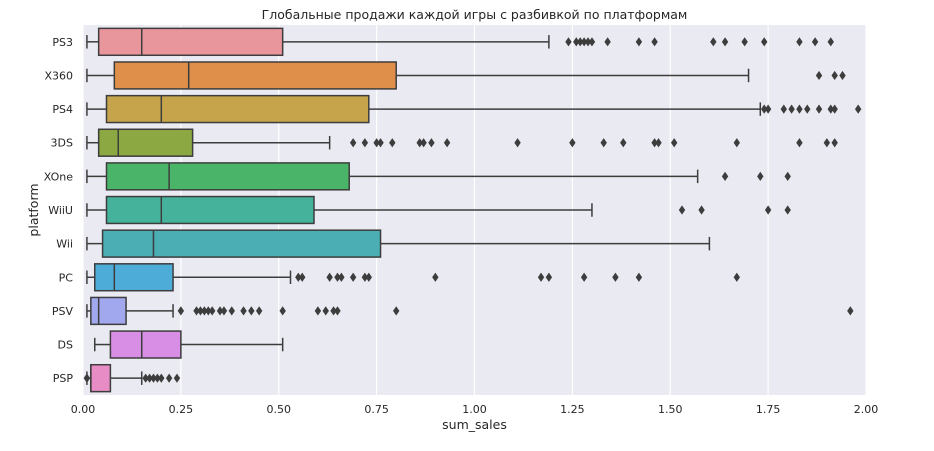  I want to click on x-axis: 0.00 0.25 0.50 0.75 1.00 1.25 1.50 1.75 2.00, so click(475, 409).